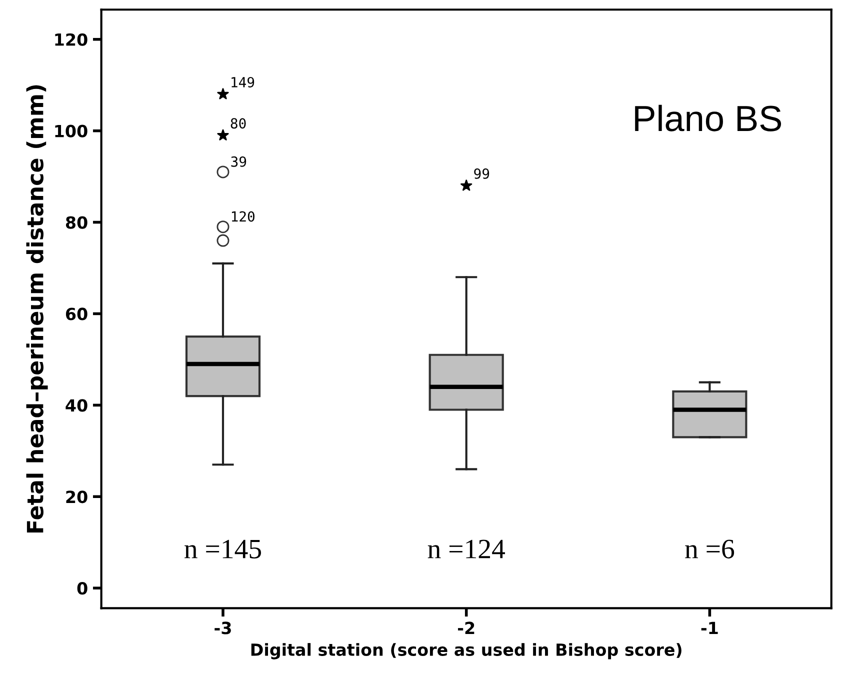  Describe the element at coordinates (222, 549) in the screenshot. I see `annotation: n =145` at that location.